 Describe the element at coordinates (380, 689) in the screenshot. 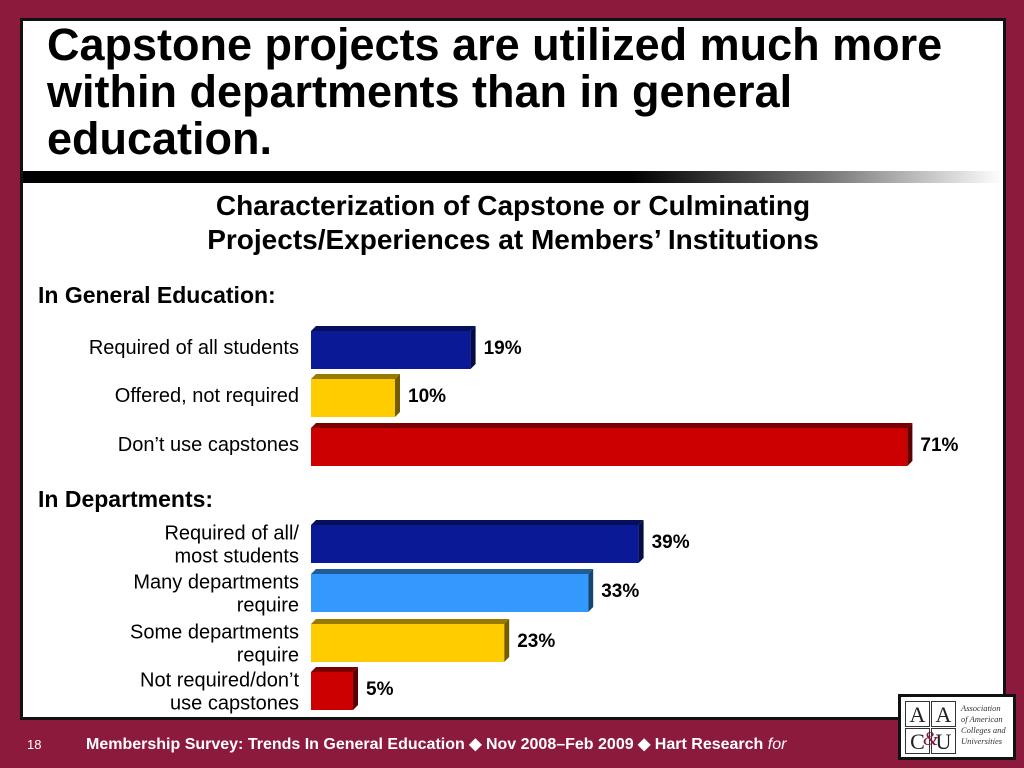

I see `data-label: 5%` at that location.